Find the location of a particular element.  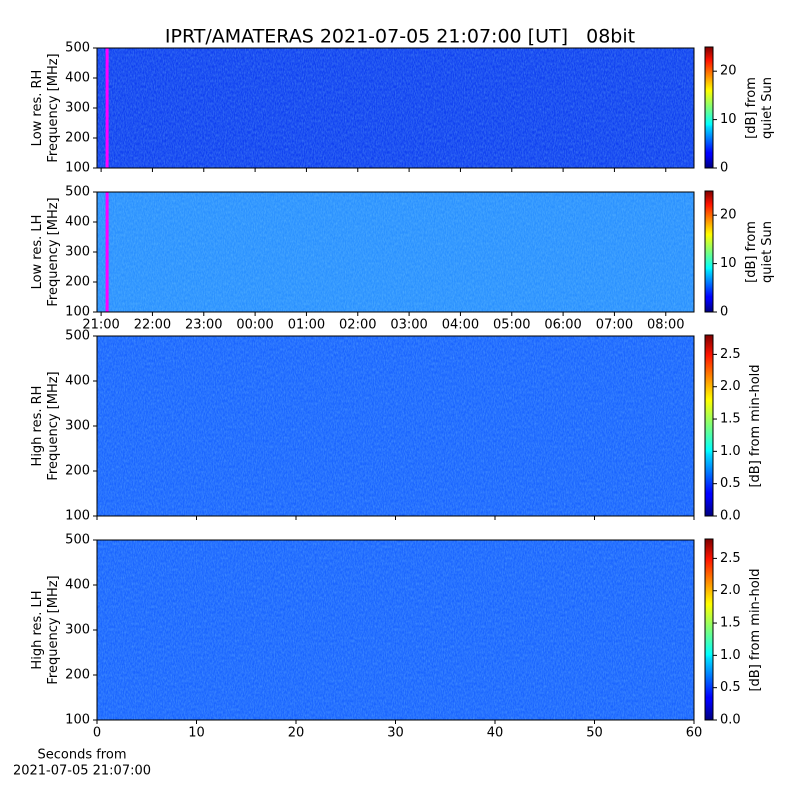

x-tick-label: 02:00 is located at coordinates (357, 325).